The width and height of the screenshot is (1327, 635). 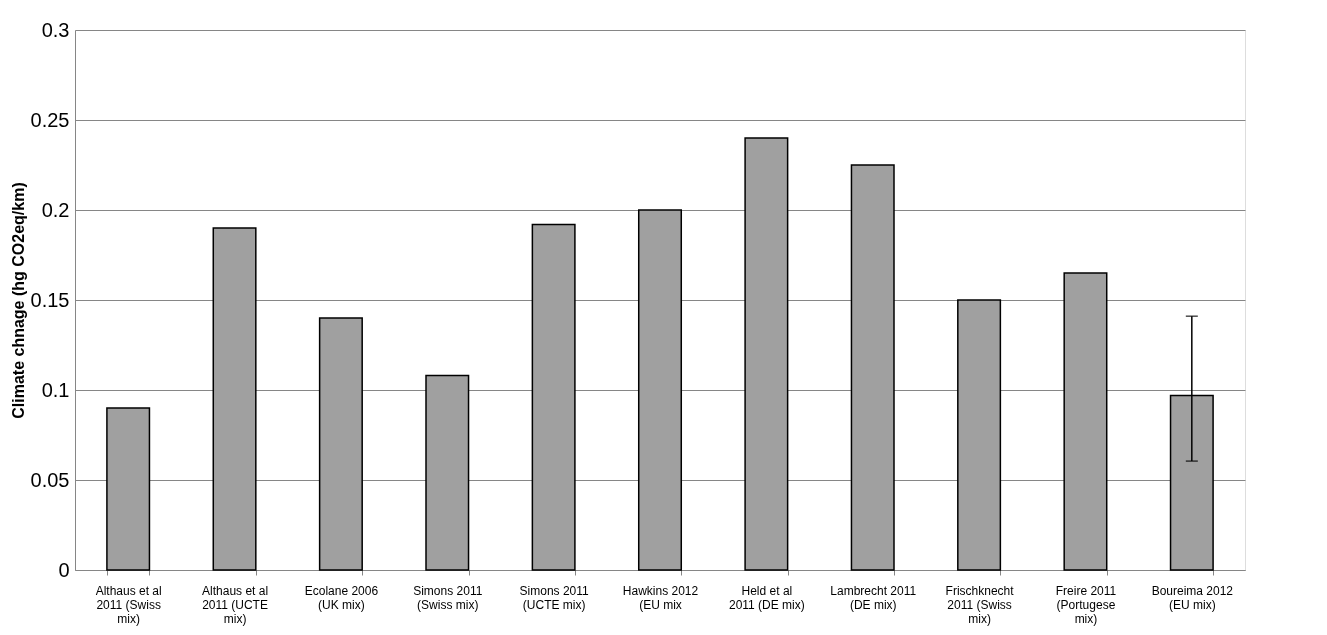 What do you see at coordinates (1192, 597) in the screenshot?
I see `x-tick-label: Boureima 2012 (EU mix)` at bounding box center [1192, 597].